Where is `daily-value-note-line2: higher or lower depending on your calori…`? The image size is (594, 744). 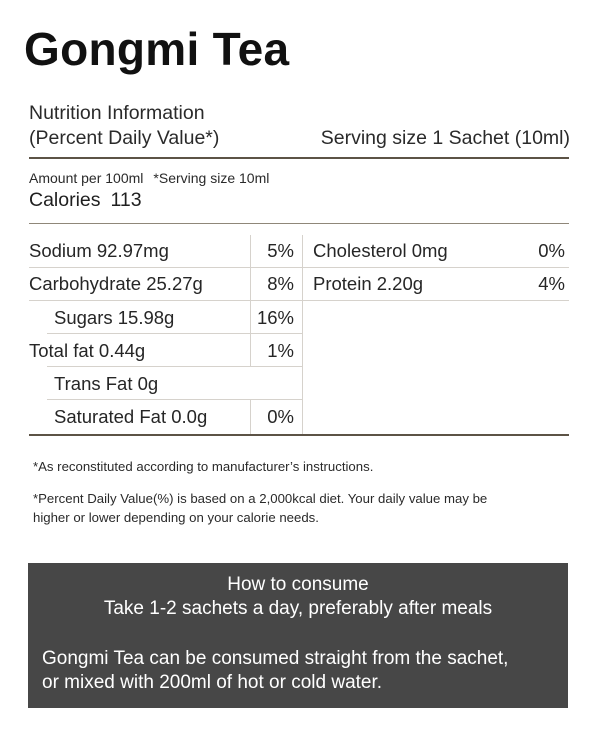
daily-value-note-line2: higher or lower depending on your calori… is located at coordinates (176, 517).